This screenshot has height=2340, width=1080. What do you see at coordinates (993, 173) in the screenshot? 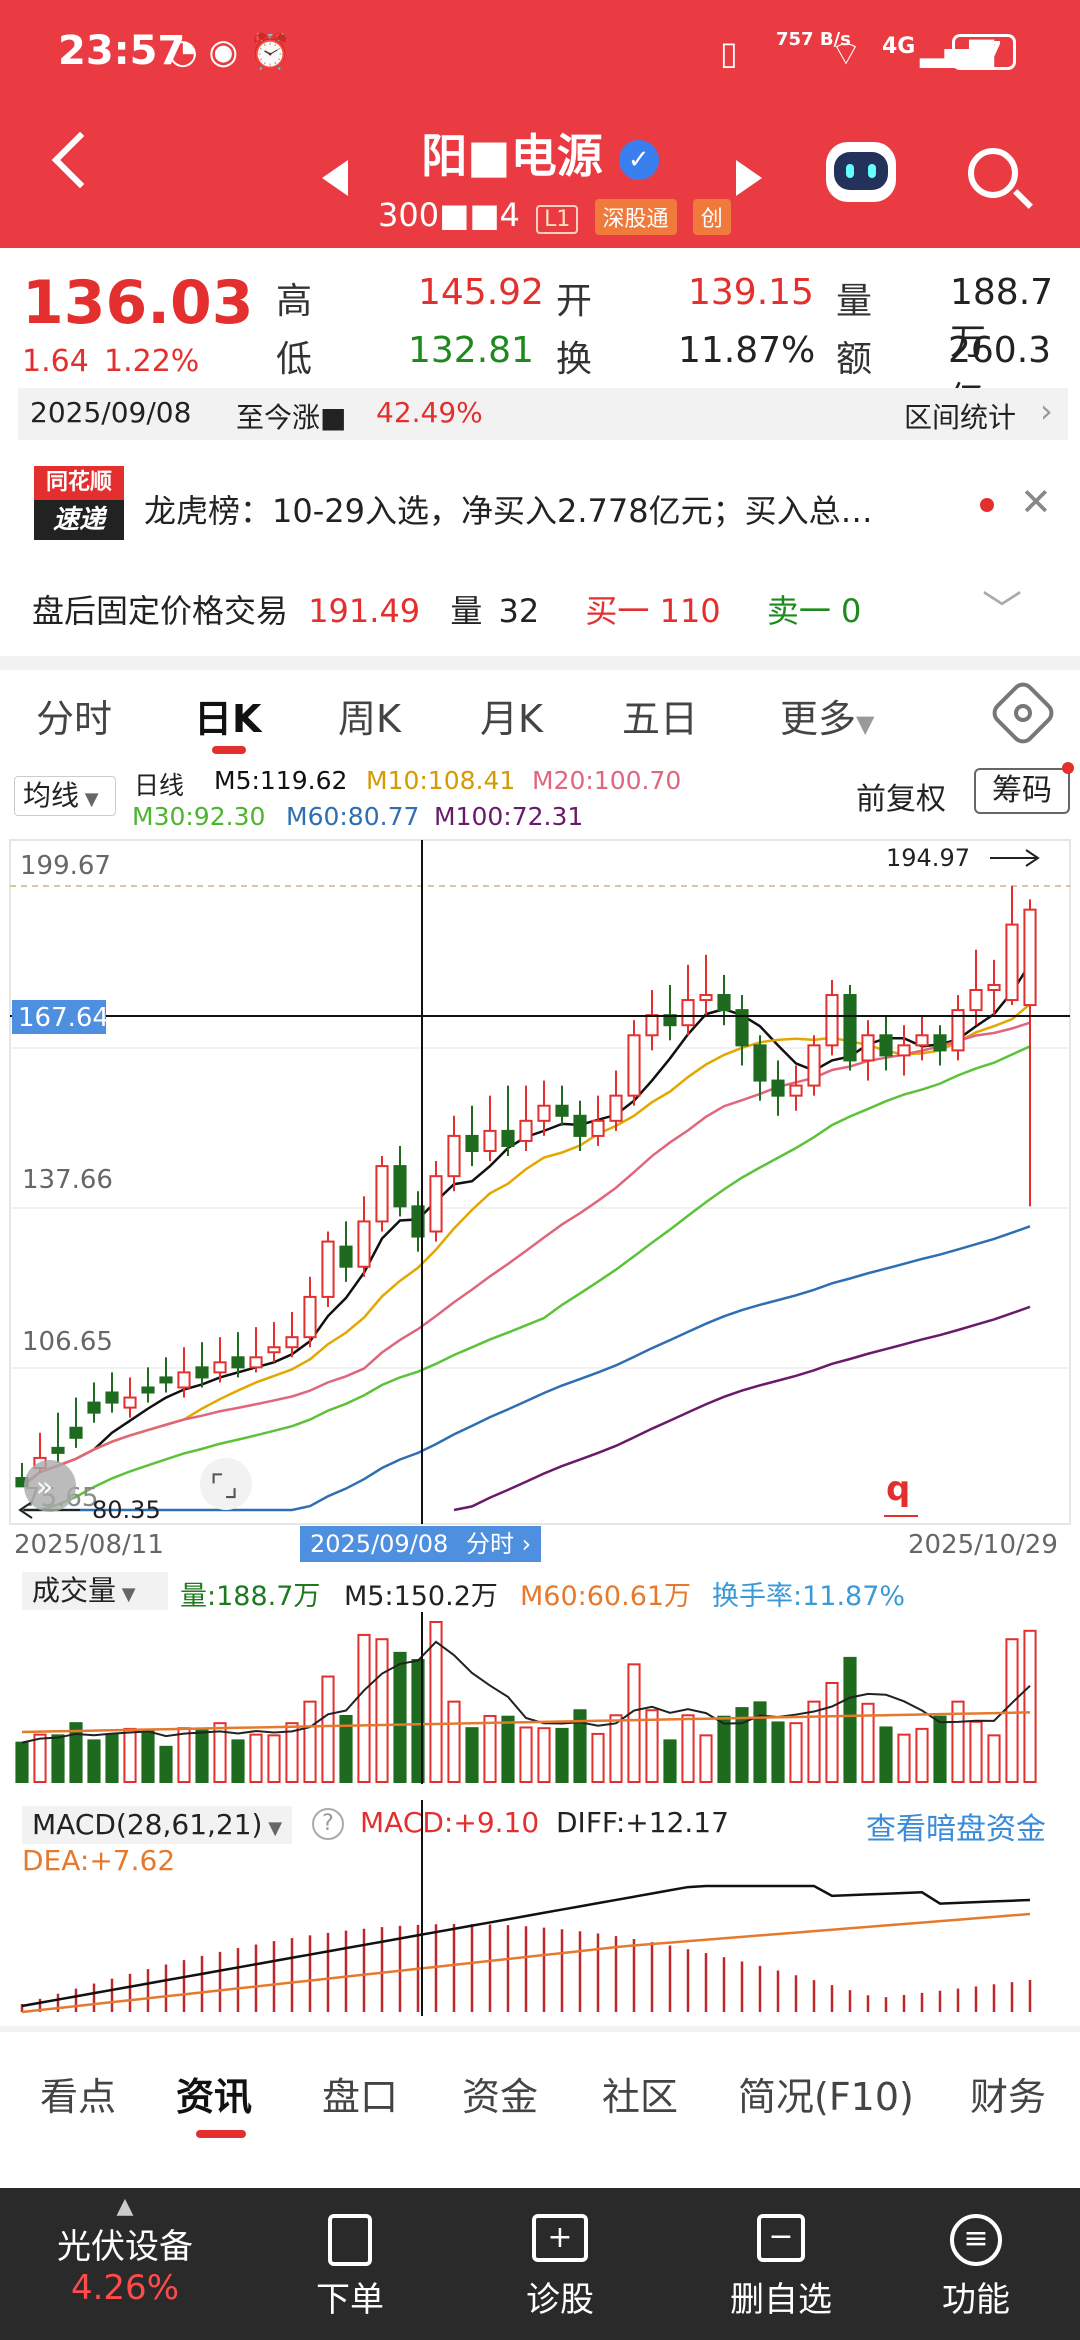
I see `search-icon` at bounding box center [993, 173].